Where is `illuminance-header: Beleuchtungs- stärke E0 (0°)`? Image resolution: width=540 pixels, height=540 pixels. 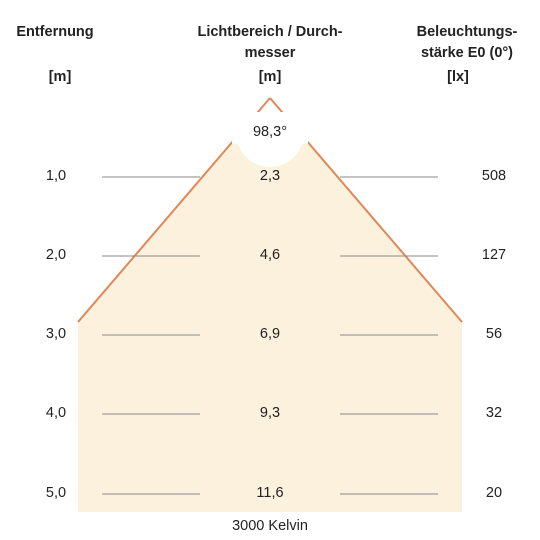 illuminance-header: Beleuchtungs- stärke E0 (0°) is located at coordinates (466, 43).